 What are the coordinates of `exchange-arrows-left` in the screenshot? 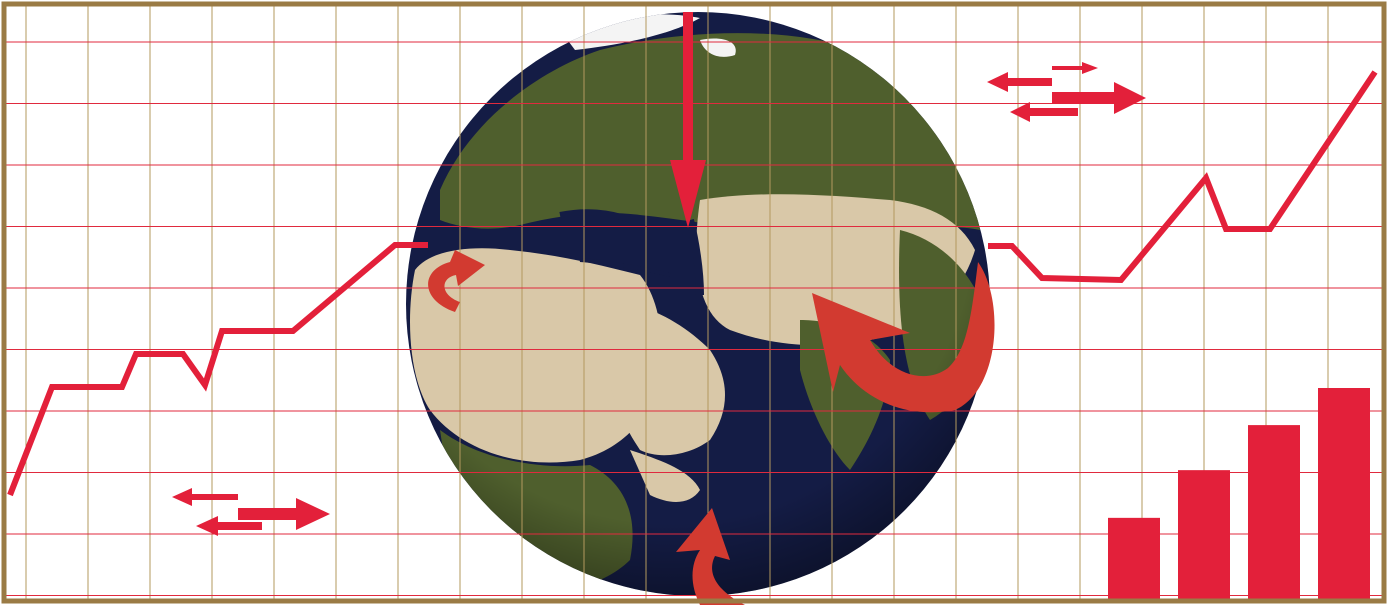 It's located at (251, 512).